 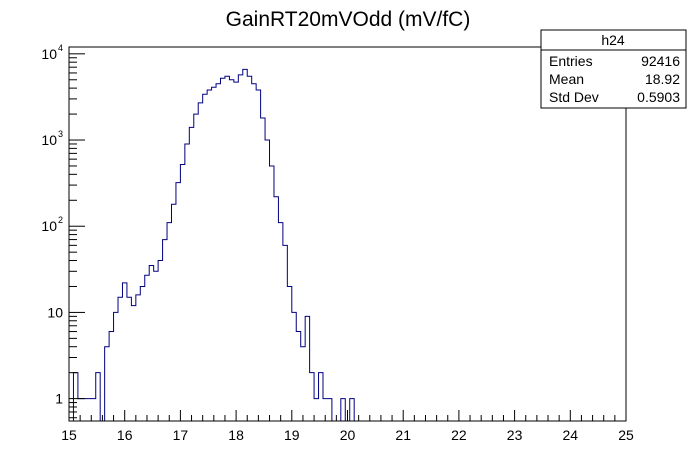 What do you see at coordinates (348, 435) in the screenshot?
I see `x-tick-label: 20` at bounding box center [348, 435].